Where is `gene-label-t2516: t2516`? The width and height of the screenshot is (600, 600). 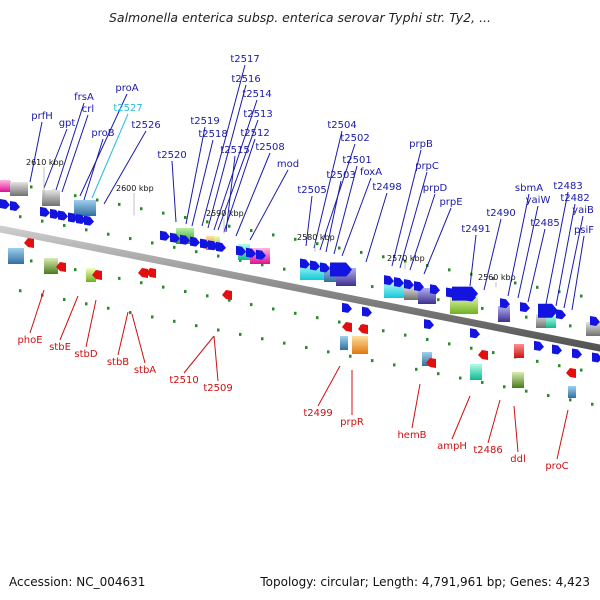
gene-label-t2516: t2516 is located at coordinates (245, 79).